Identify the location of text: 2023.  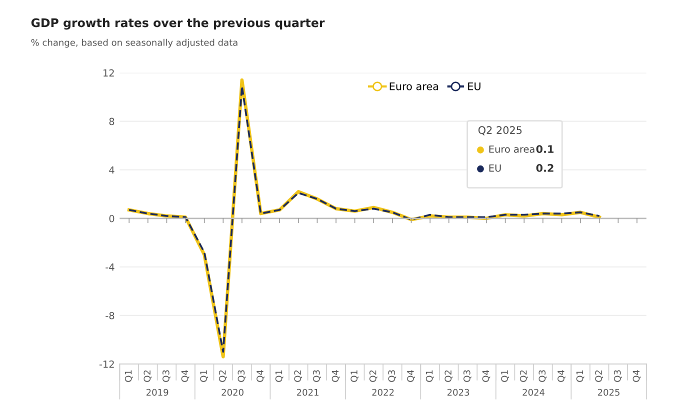
(458, 392).